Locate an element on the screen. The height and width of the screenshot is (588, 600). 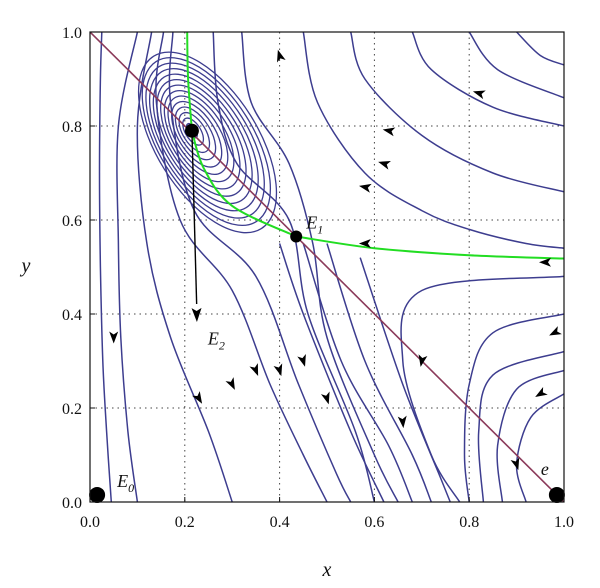
y-tick-label: 0.8 is located at coordinates (72, 127).